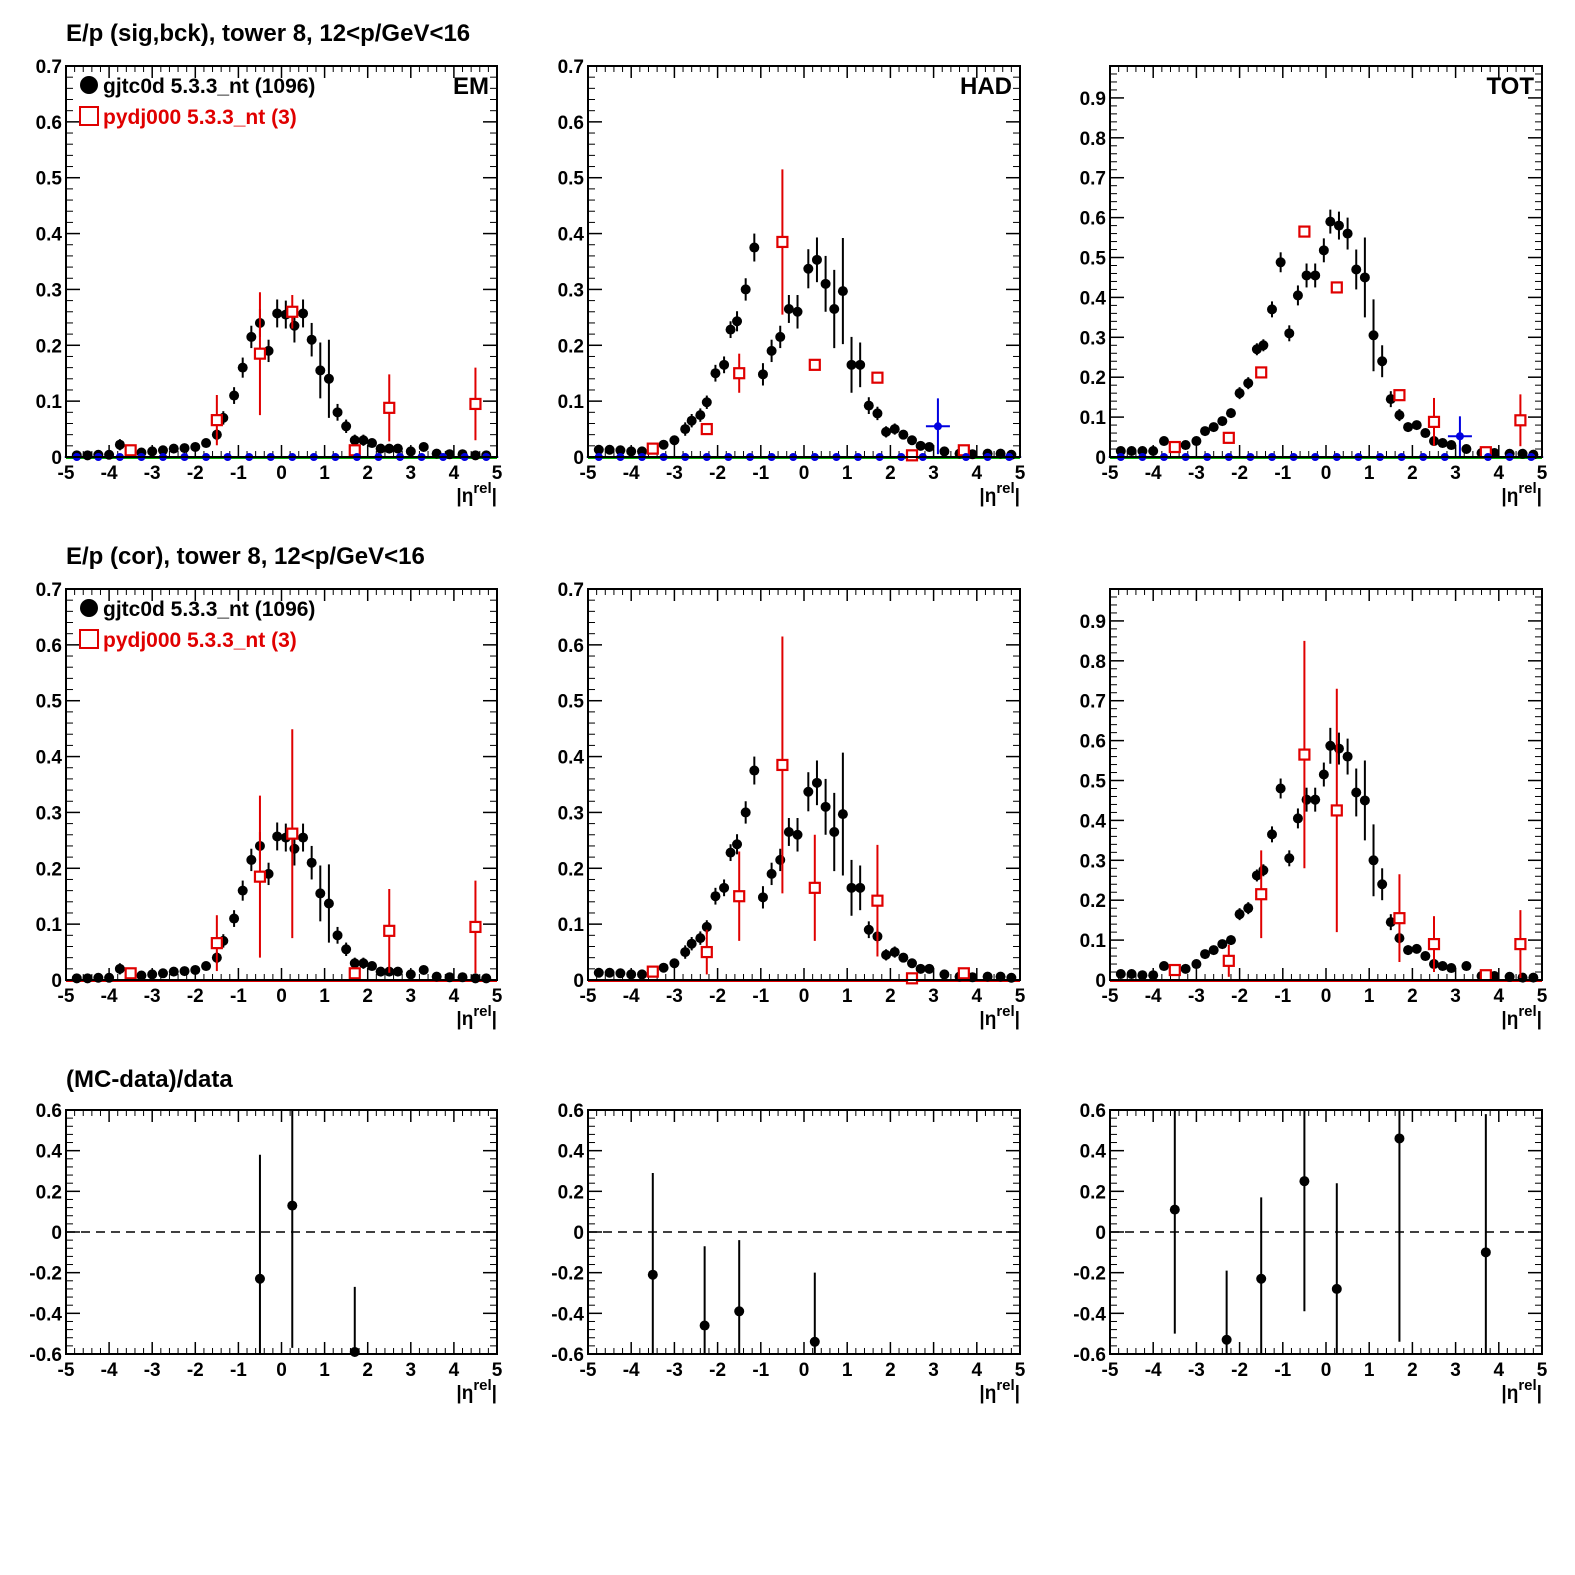 This screenshot has width=1575, height=1575. I want to click on y-tick-label: -0.2, so click(45, 1274).